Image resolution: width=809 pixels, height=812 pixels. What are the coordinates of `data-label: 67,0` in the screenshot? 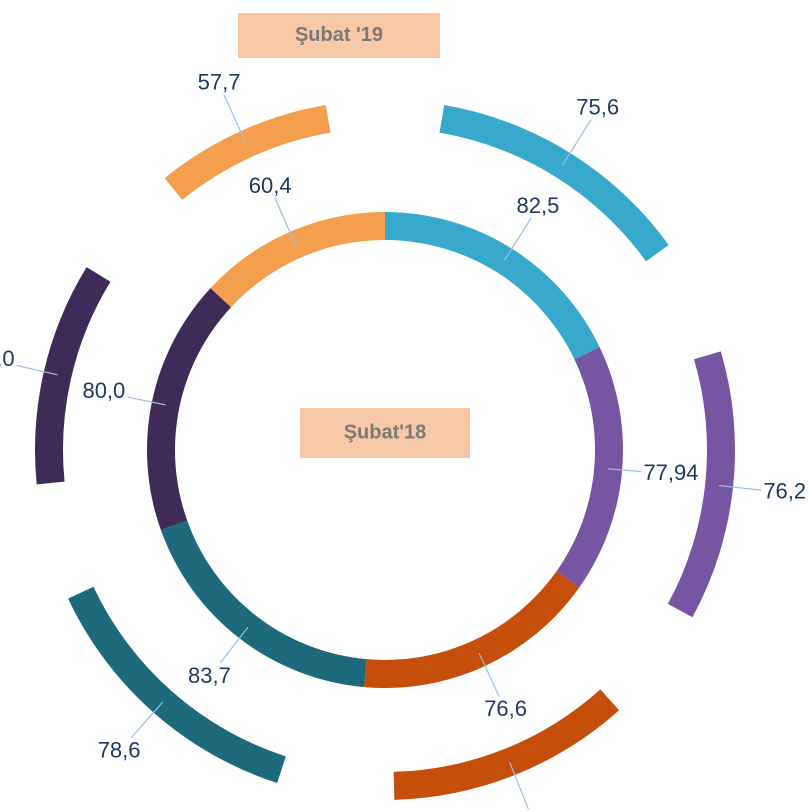 It's located at (7, 358).